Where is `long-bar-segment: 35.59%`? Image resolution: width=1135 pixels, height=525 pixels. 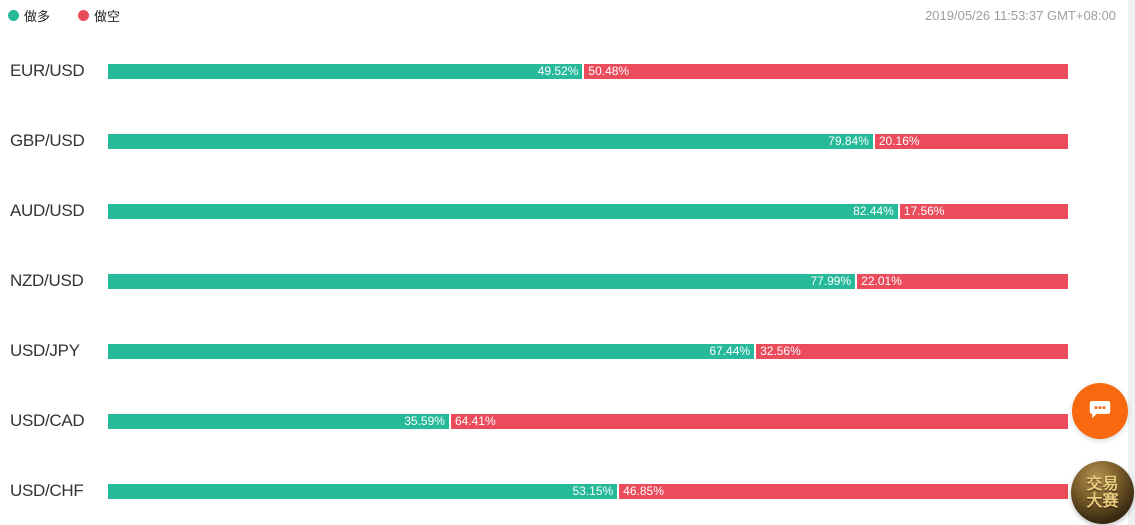 long-bar-segment: 35.59% is located at coordinates (278, 421).